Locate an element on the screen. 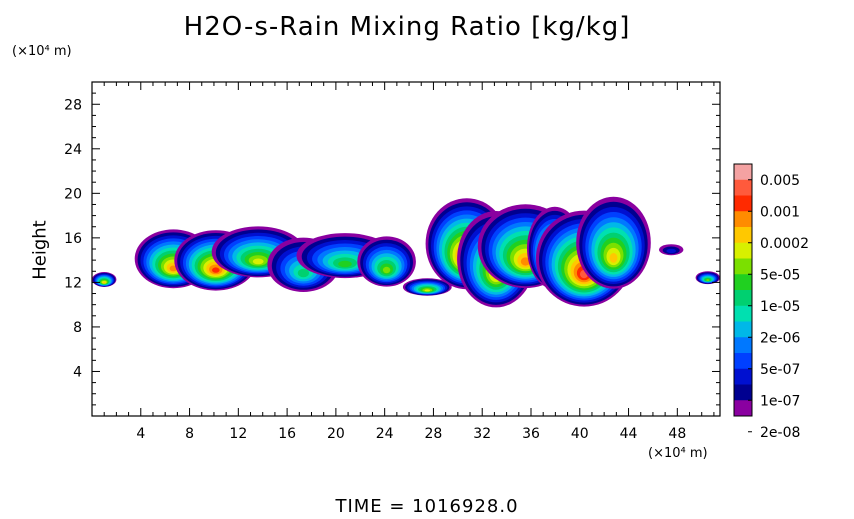 This screenshot has height=519, width=854. y-tick-label: 16 is located at coordinates (73, 239).